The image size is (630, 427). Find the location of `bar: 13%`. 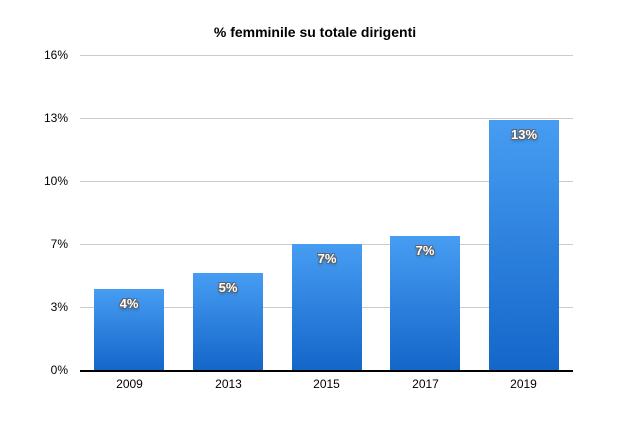

bar: 13% is located at coordinates (524, 245).